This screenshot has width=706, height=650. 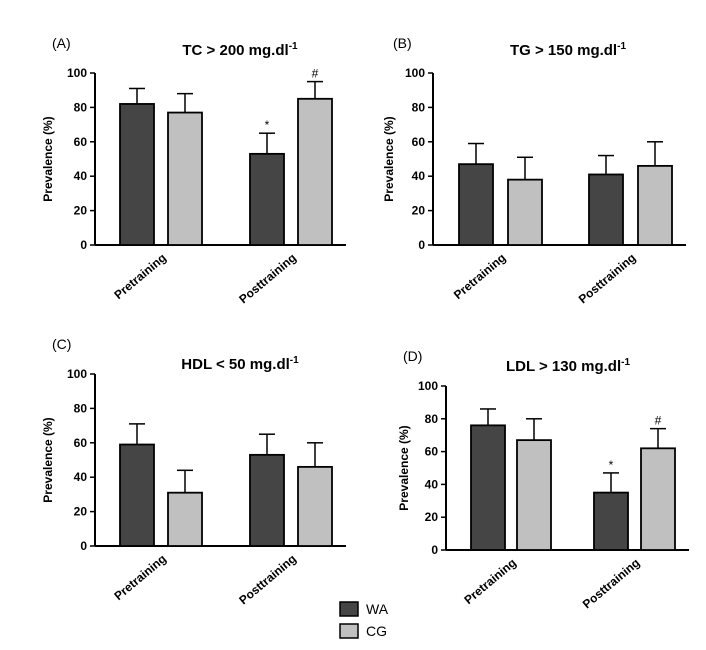 I want to click on legend-swatch-cg, so click(x=349, y=631).